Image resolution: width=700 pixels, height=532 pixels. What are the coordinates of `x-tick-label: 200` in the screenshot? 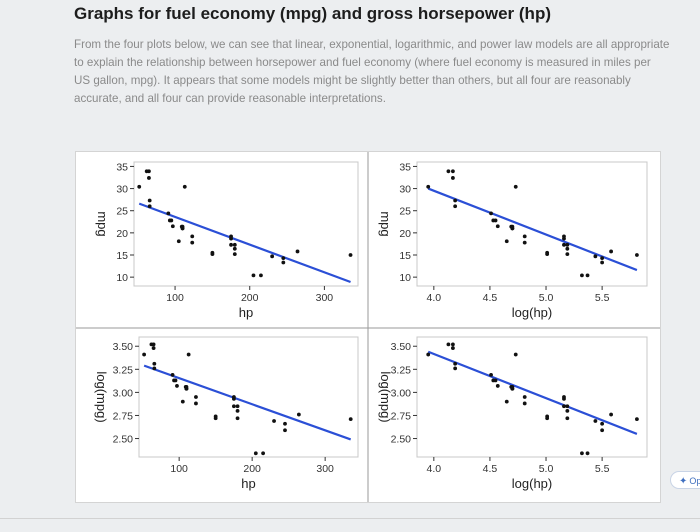 It's located at (252, 469).